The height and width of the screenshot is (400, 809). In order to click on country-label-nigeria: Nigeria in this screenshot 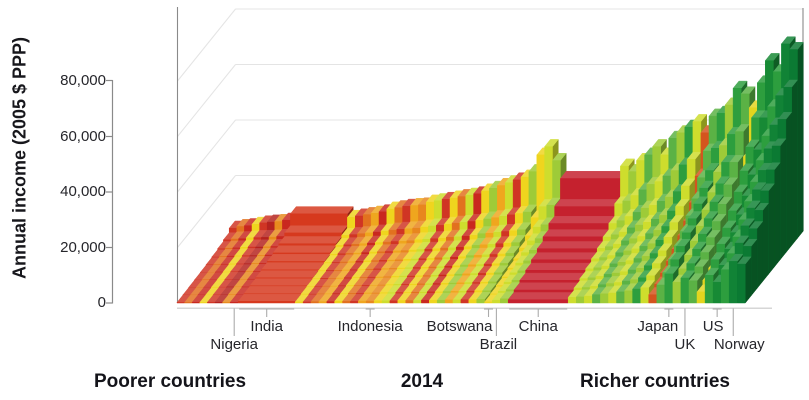, I will do `click(234, 344)`.